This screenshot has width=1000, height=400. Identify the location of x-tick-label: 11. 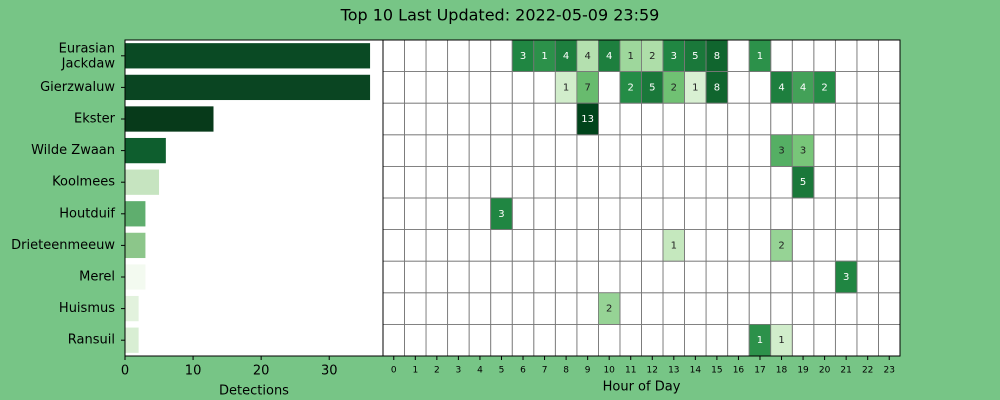
(630, 371).